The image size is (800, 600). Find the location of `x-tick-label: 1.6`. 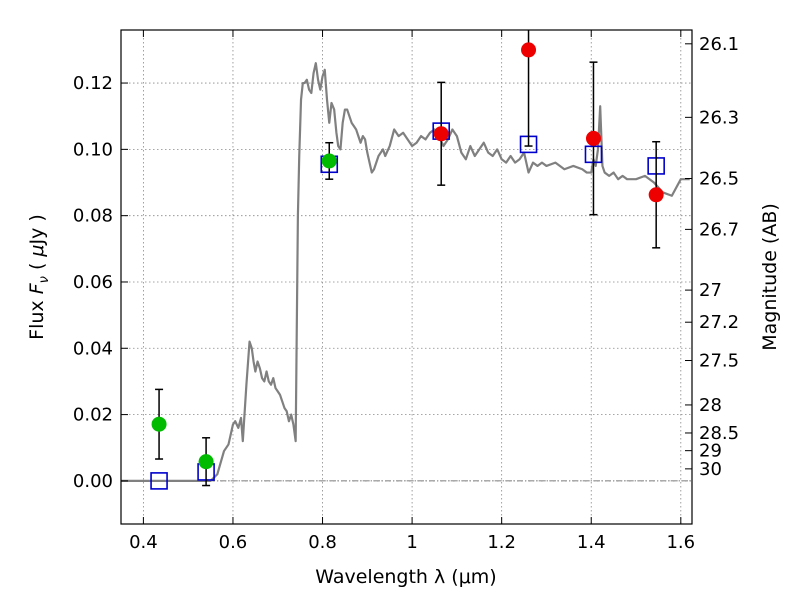

x-tick-label: 1.6 is located at coordinates (680, 542).